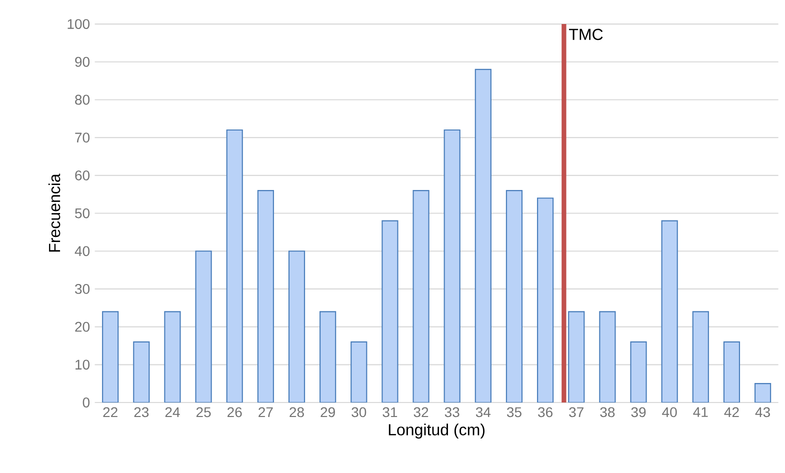 The image size is (785, 473). What do you see at coordinates (452, 412) in the screenshot?
I see `x-tick-label: 33` at bounding box center [452, 412].